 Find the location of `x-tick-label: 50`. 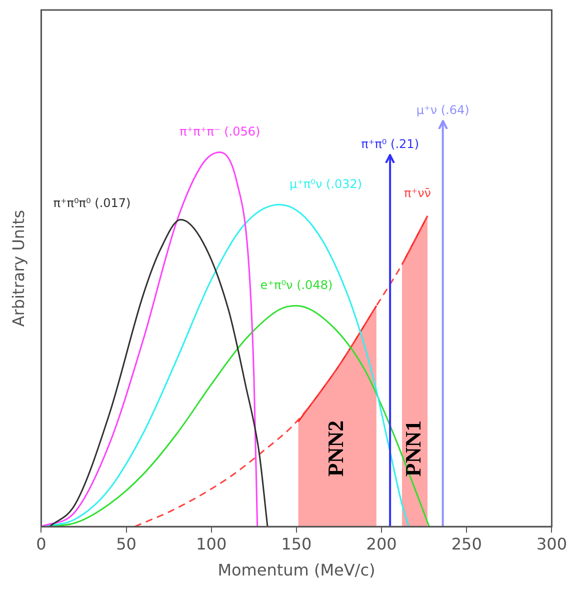

x-tick-label: 50 is located at coordinates (126, 544).